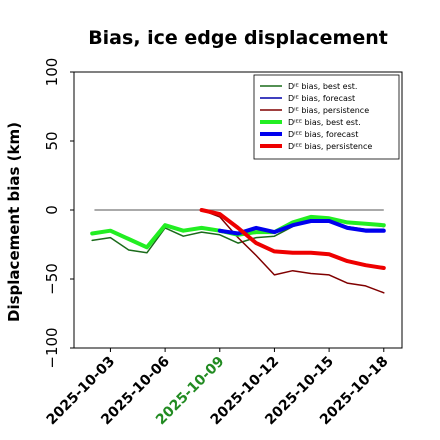 The width and height of the screenshot is (440, 440). What do you see at coordinates (14, 222) in the screenshot?
I see `y-axis-label: Displacement bias (km)` at bounding box center [14, 222].